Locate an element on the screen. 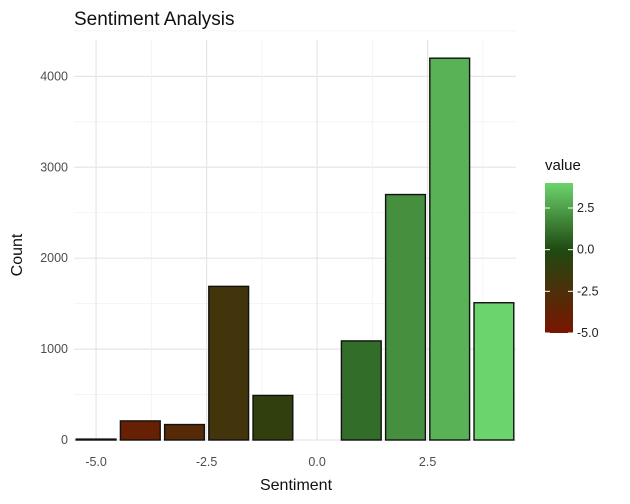 The image size is (630, 504). x-tick-label: -5.0 is located at coordinates (96, 462).